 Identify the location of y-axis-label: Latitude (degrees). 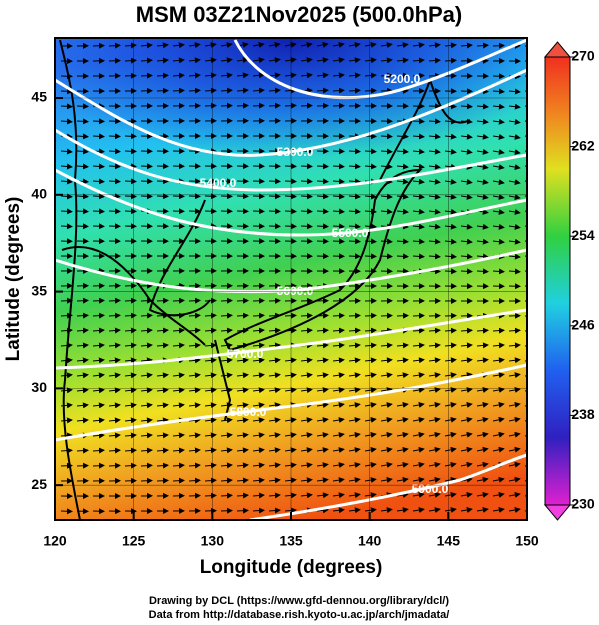
(13, 279).